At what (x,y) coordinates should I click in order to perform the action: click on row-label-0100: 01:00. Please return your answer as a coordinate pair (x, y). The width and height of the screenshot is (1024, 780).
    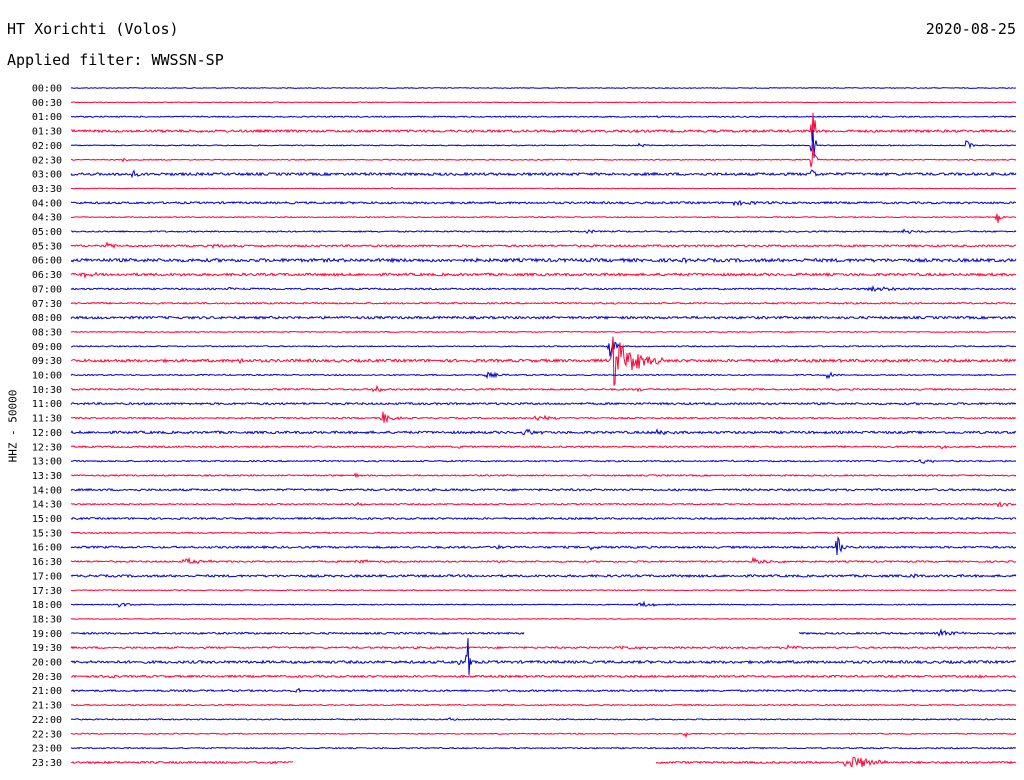
    Looking at the image, I should click on (47, 117).